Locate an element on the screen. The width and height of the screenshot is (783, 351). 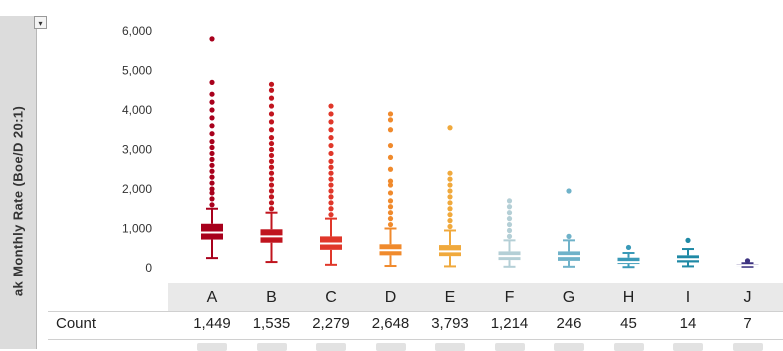
y-tick-label: 5,000 is located at coordinates (137, 71).